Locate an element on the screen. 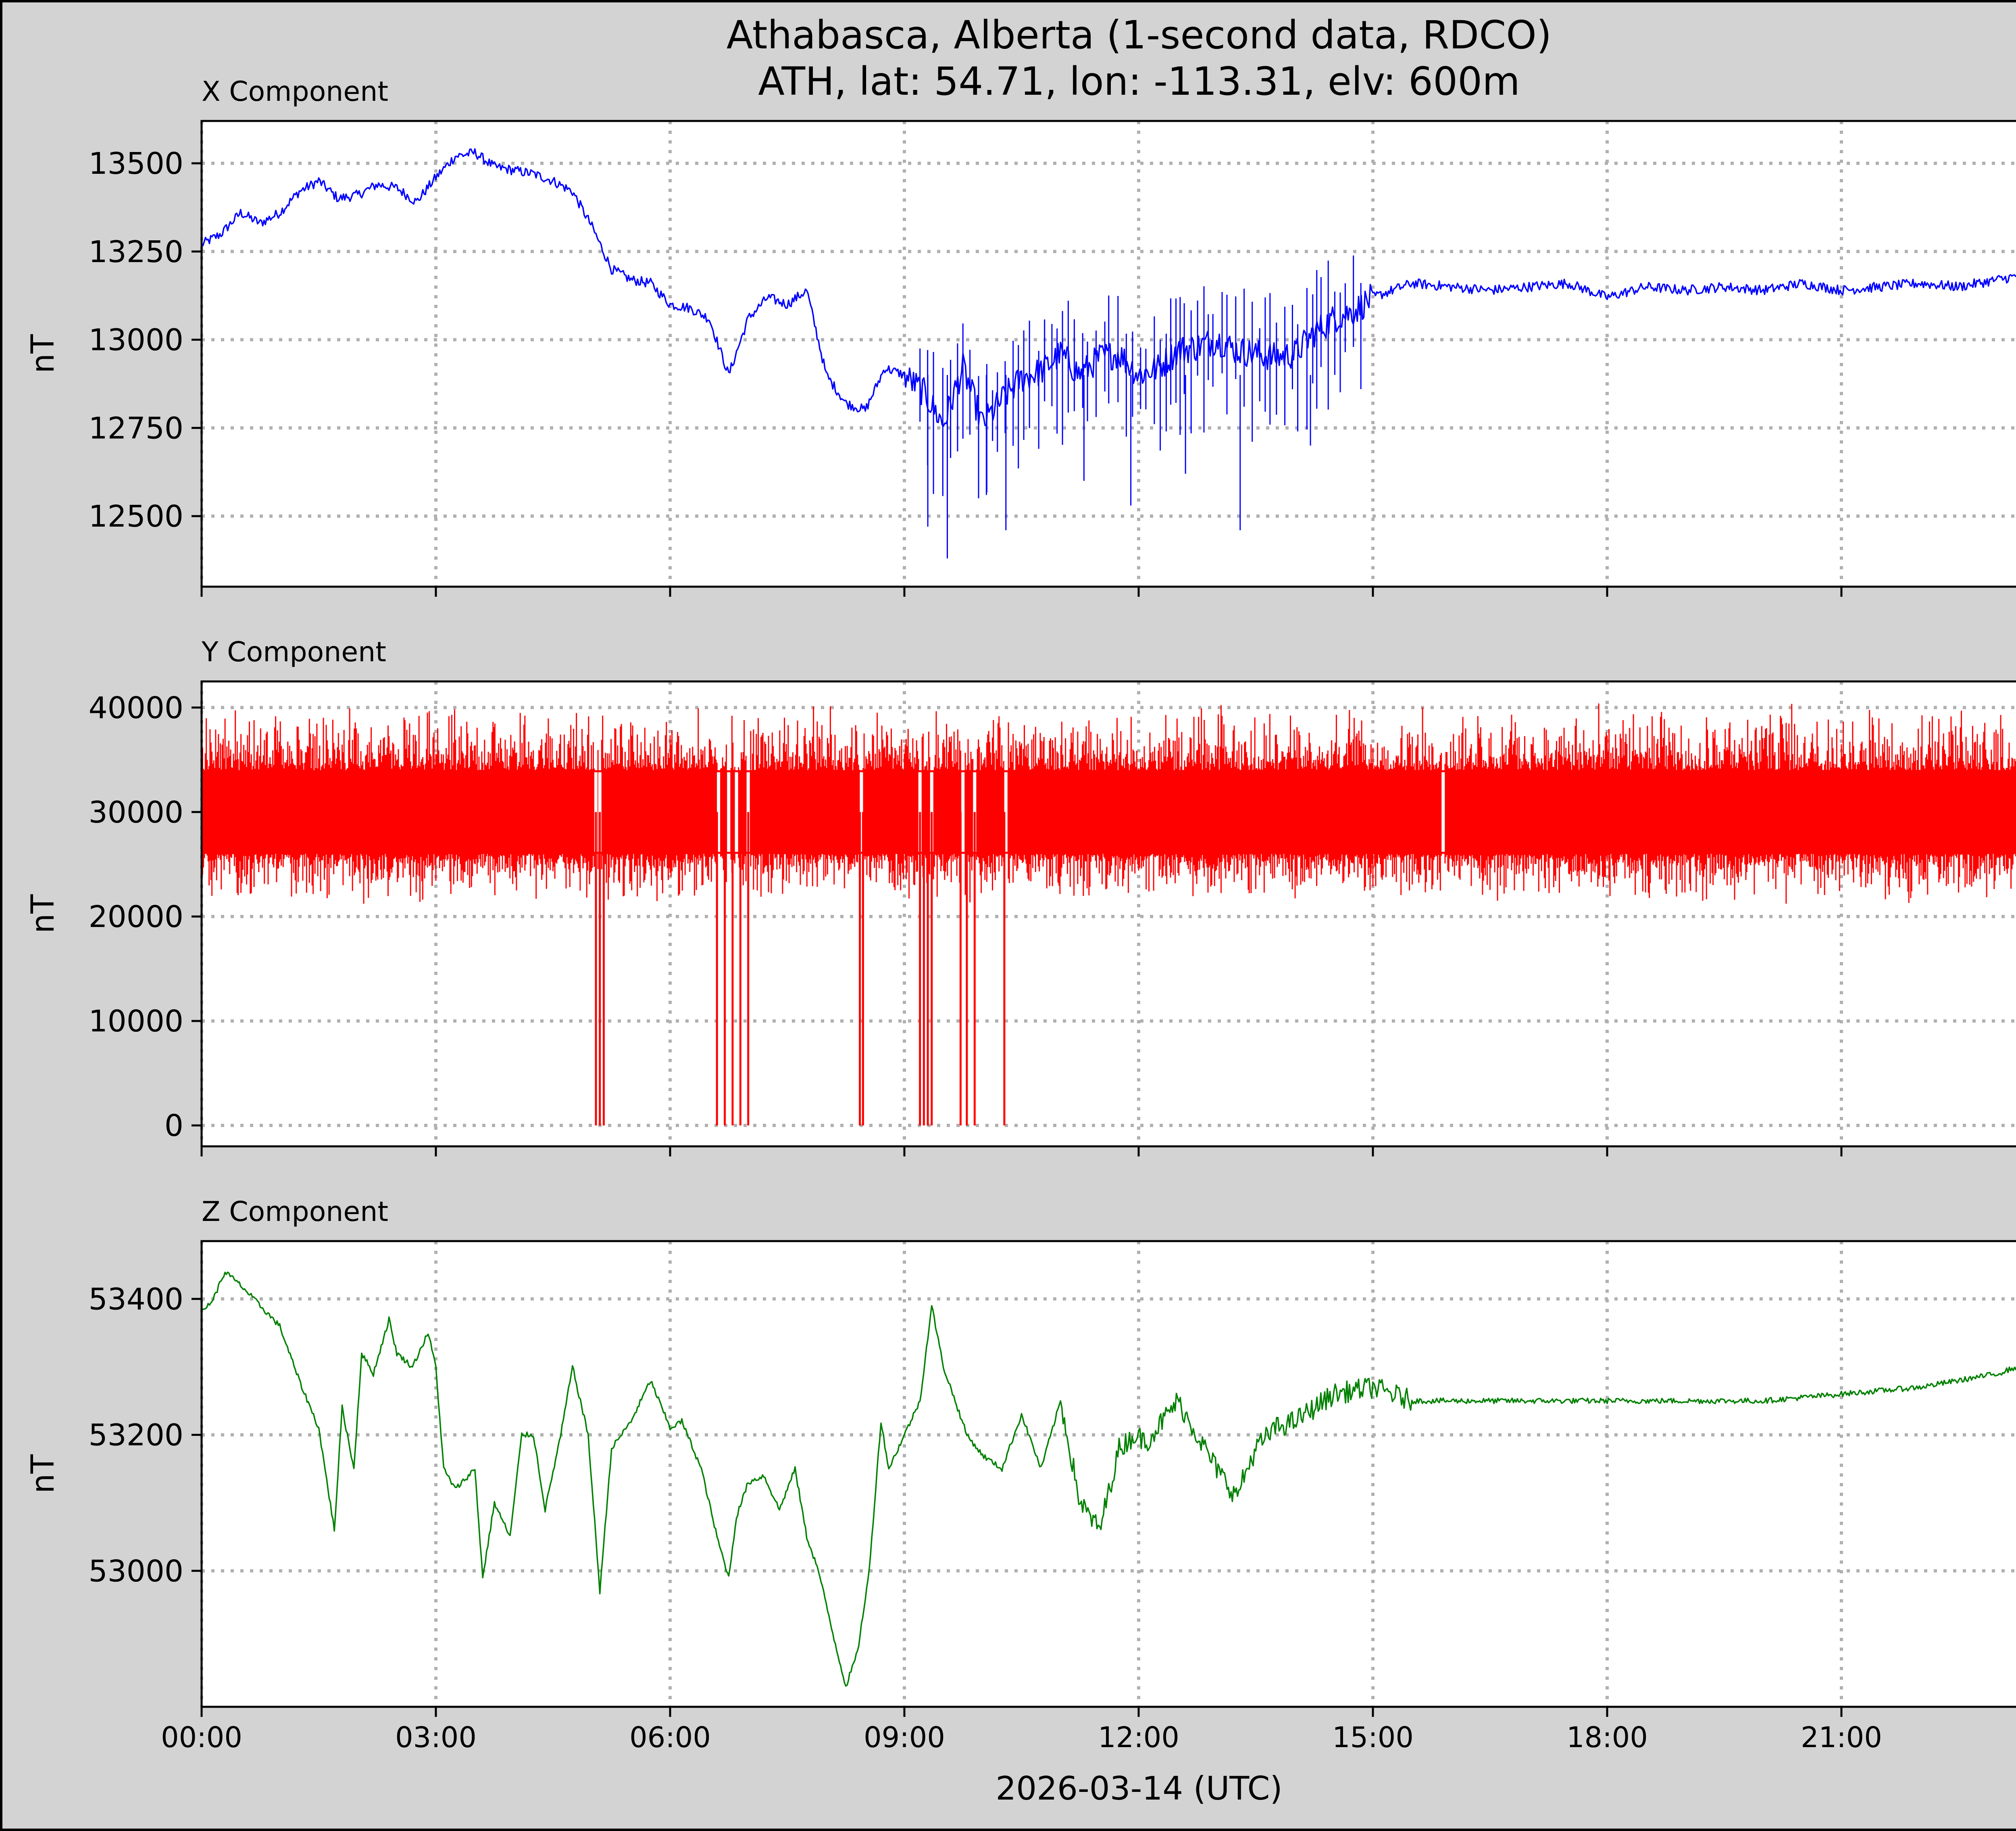 The width and height of the screenshot is (2016, 1831). x-tick-label: 15:00 is located at coordinates (1373, 1737).